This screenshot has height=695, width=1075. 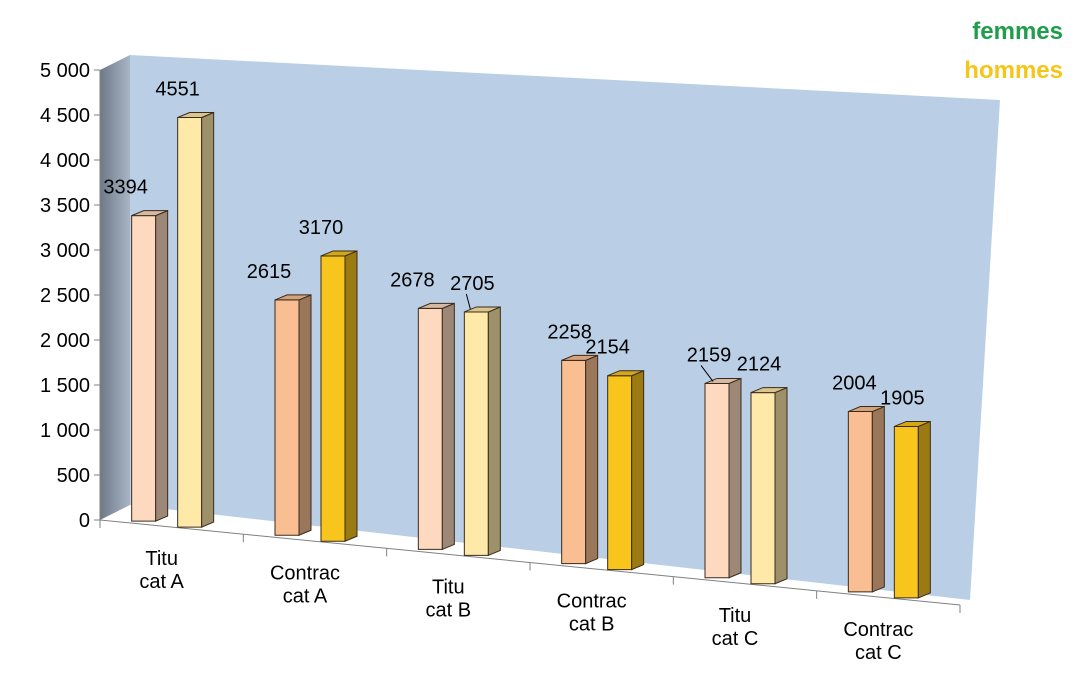 What do you see at coordinates (472, 284) in the screenshot?
I see `data-label: 2705` at bounding box center [472, 284].